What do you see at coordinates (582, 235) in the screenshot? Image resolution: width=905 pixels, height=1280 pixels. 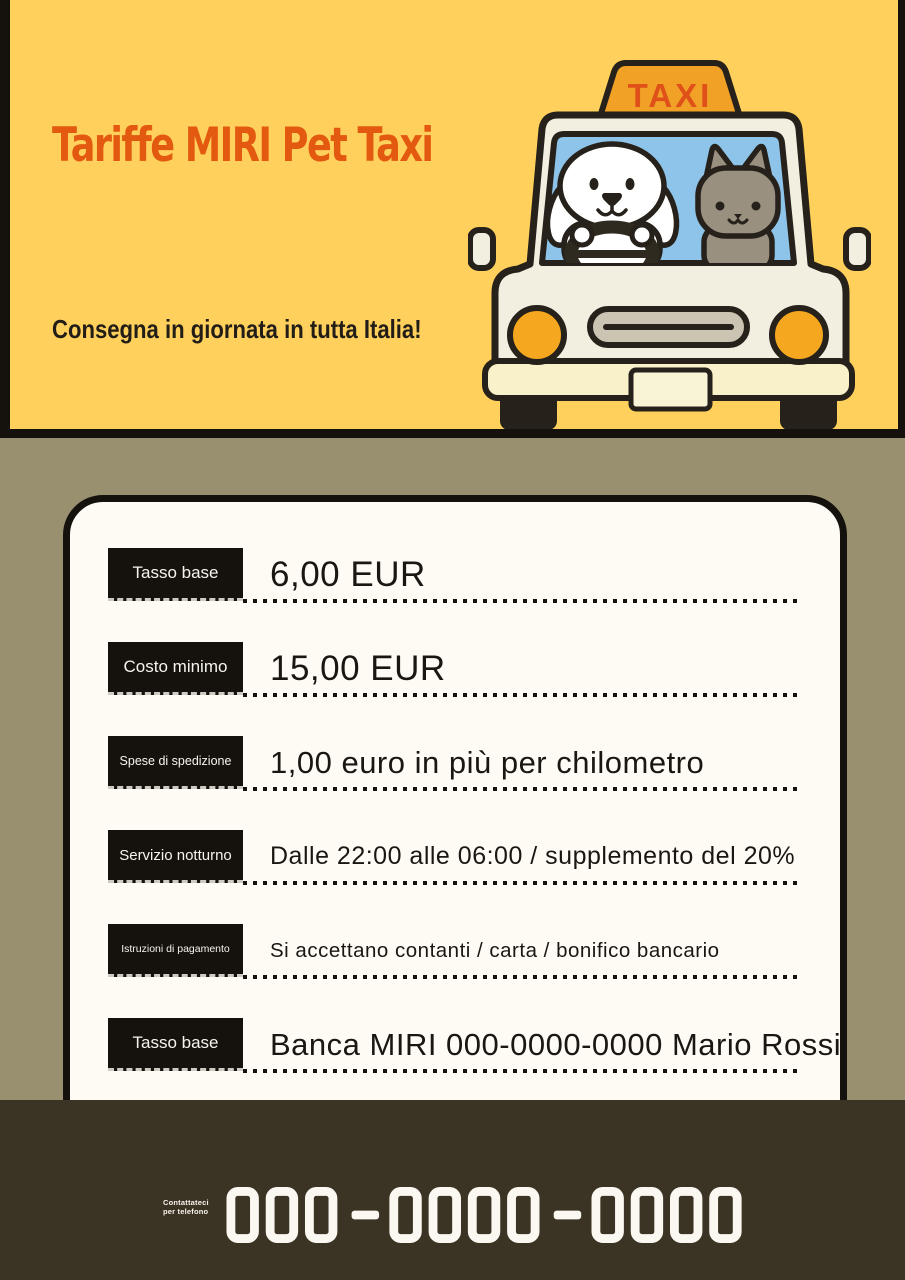 I see `dog-paw-left` at bounding box center [582, 235].